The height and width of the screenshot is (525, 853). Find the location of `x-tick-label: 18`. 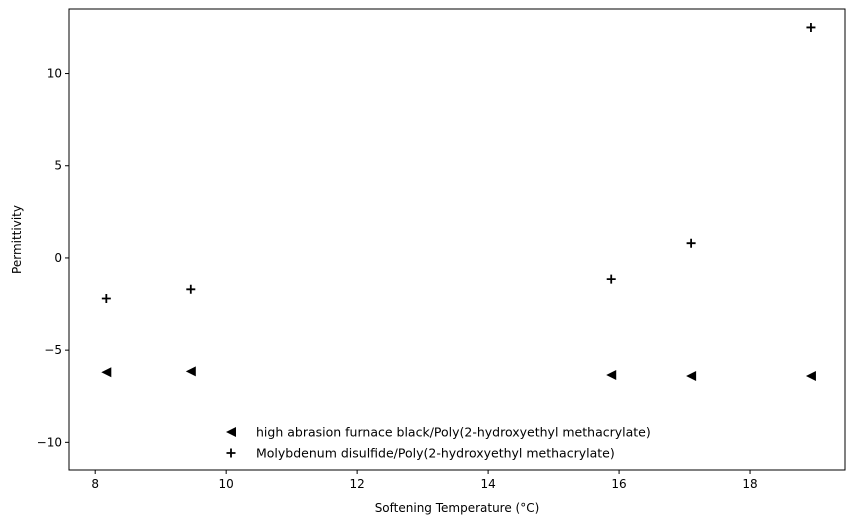

x-tick-label: 18 is located at coordinates (749, 484).